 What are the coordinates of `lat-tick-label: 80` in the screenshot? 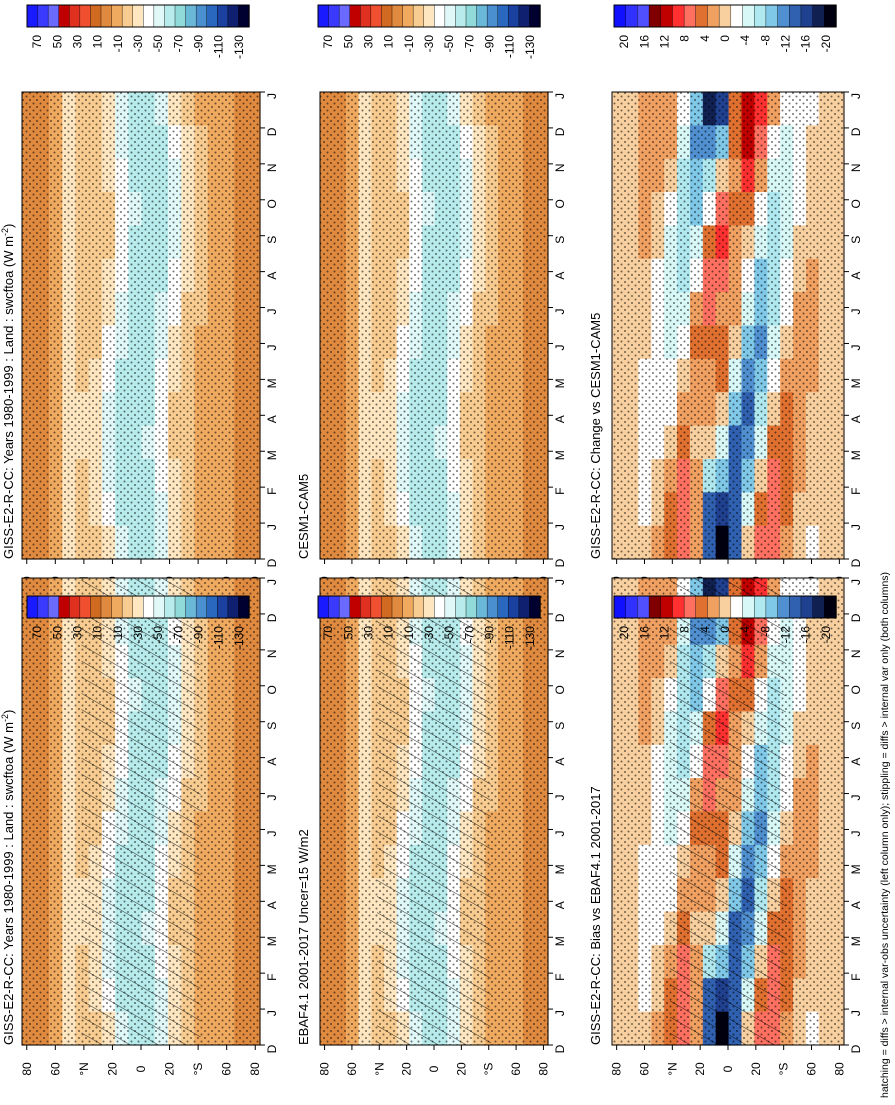 It's located at (839, 1069).